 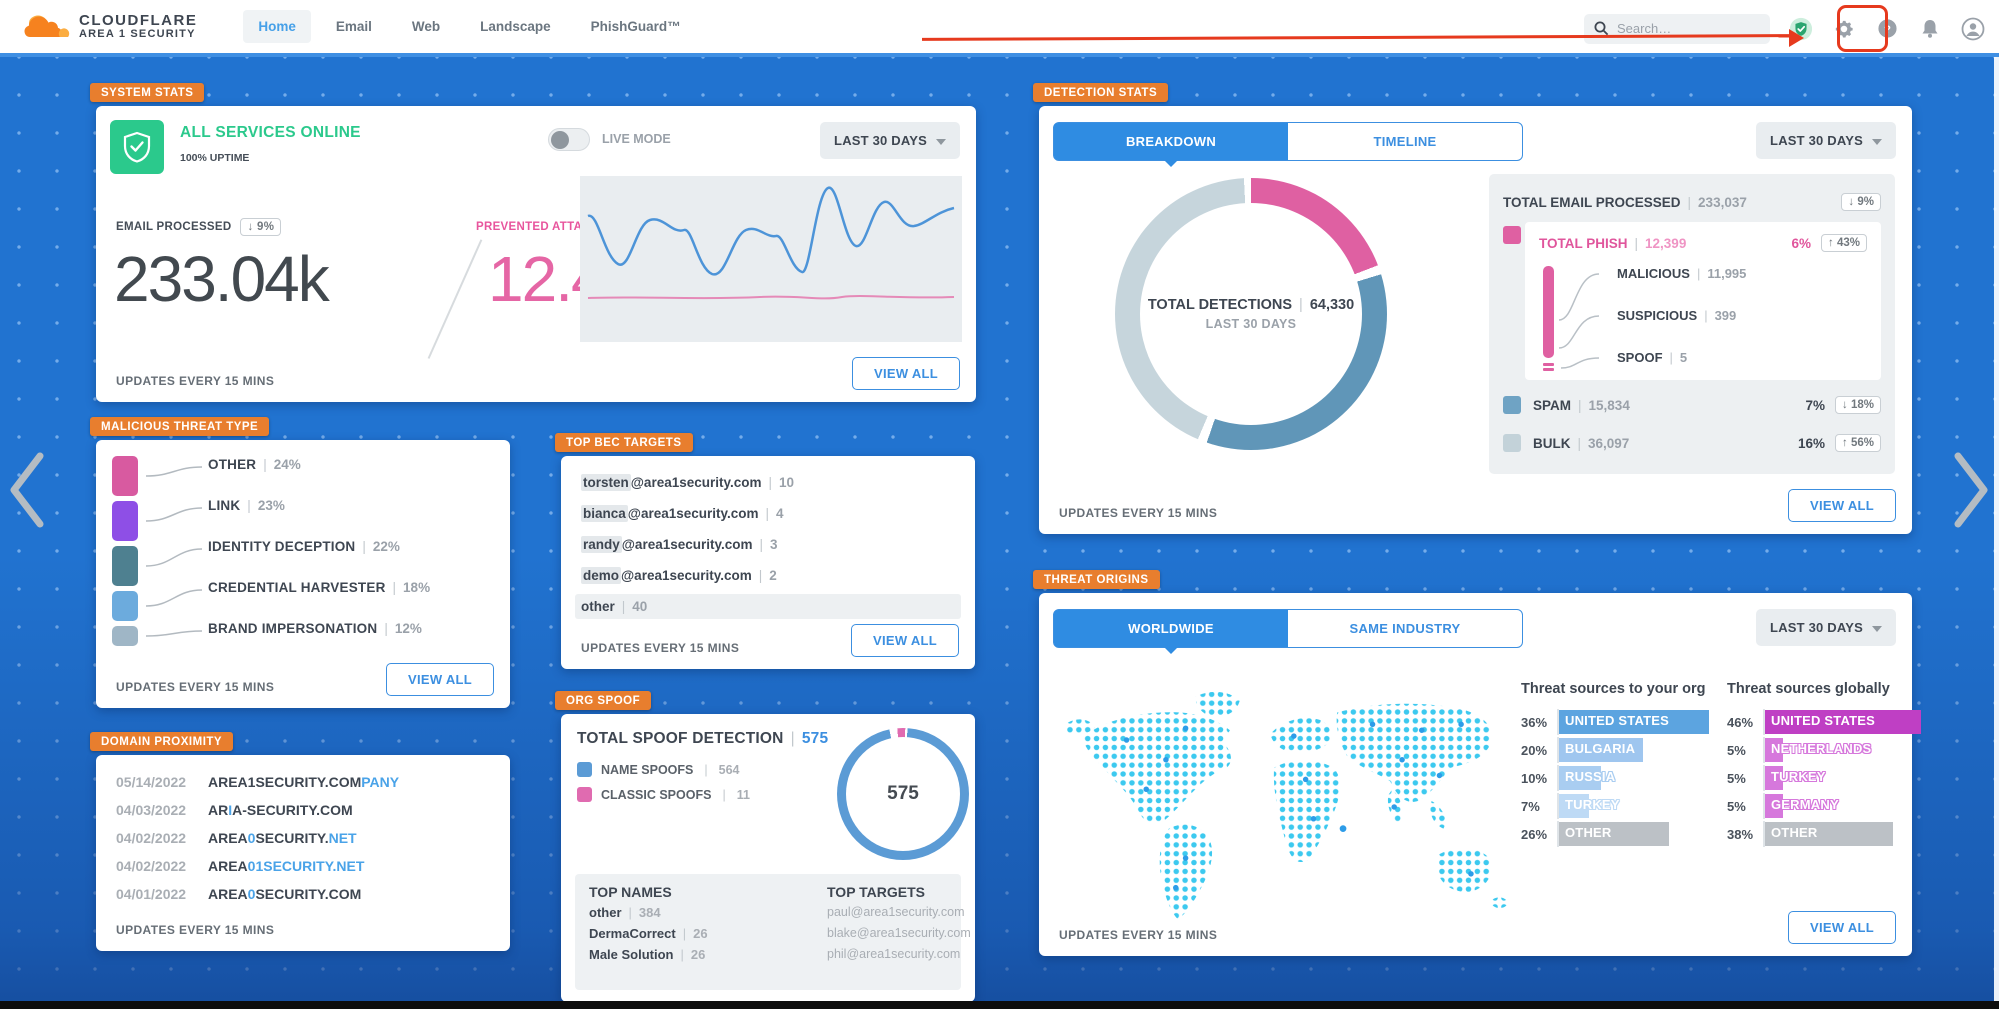 What do you see at coordinates (454, 299) in the screenshot?
I see `diagonal-divider` at bounding box center [454, 299].